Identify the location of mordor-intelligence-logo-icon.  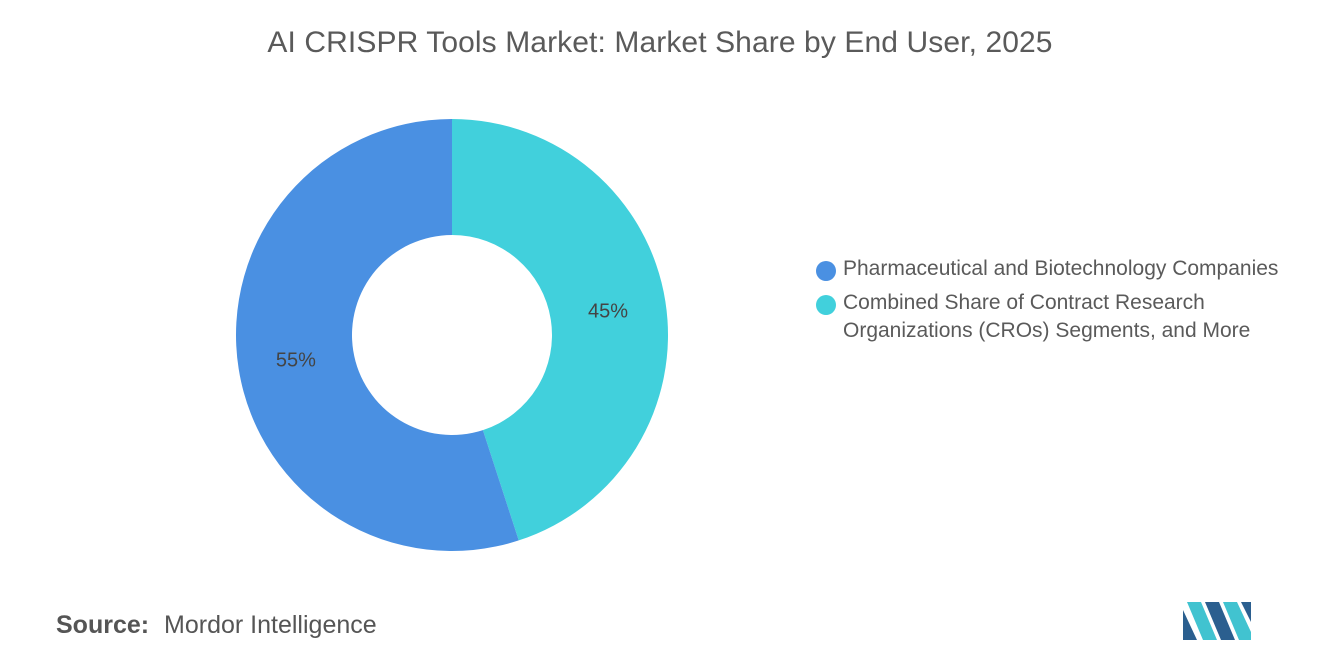
(1217, 621).